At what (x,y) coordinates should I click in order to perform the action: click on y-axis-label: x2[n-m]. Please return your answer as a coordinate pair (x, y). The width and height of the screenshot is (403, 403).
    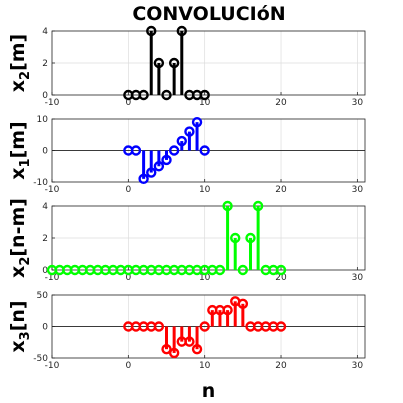
    Looking at the image, I should click on (20, 238).